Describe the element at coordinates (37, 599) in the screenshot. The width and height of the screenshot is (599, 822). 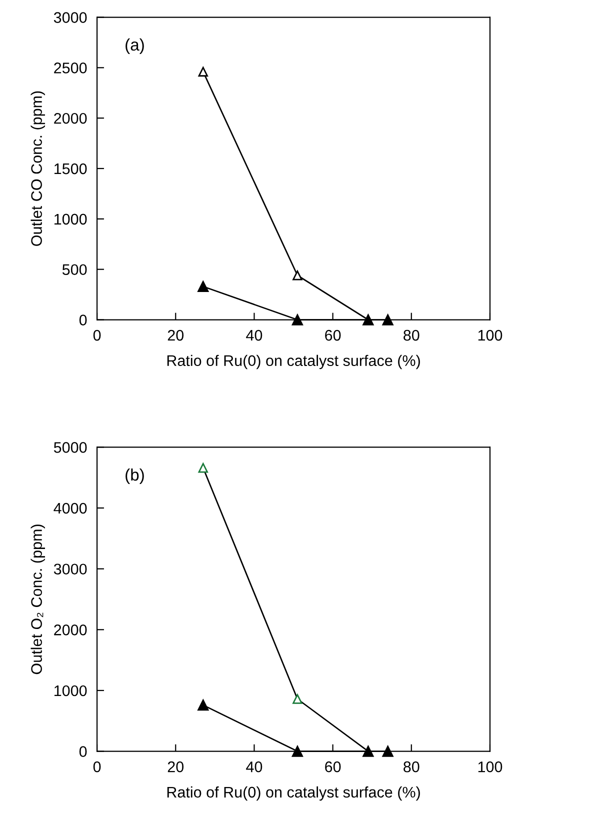
I see `y-axis-title: Outlet O₂ Conc. (ppm)` at that location.